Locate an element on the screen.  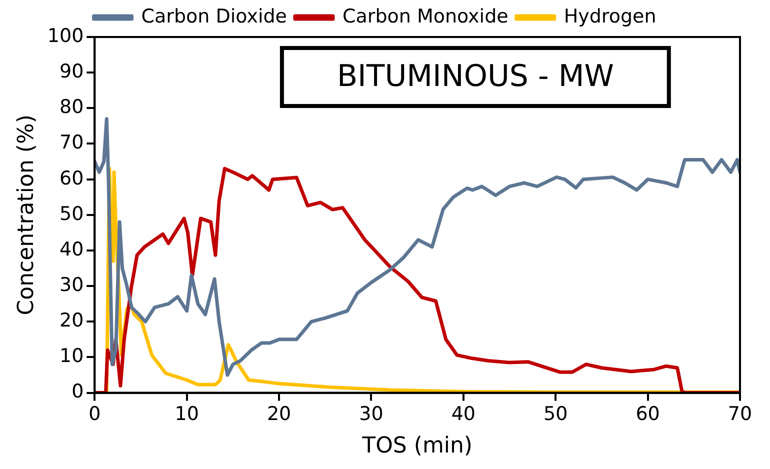
x-tick-label: 70 is located at coordinates (740, 414).